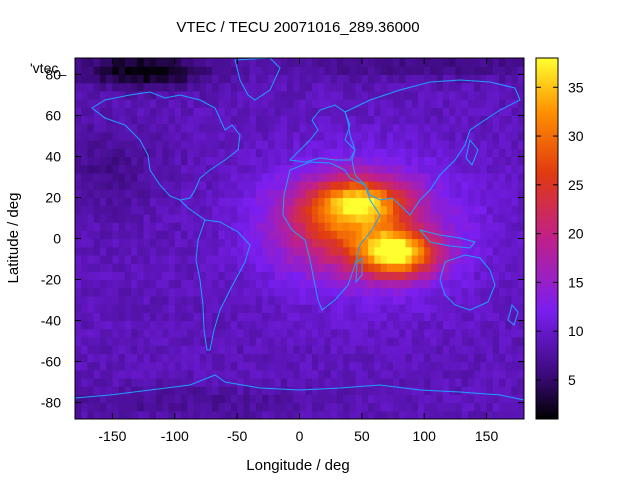 This screenshot has width=640, height=480. I want to click on coastline-north-america, so click(166, 146).